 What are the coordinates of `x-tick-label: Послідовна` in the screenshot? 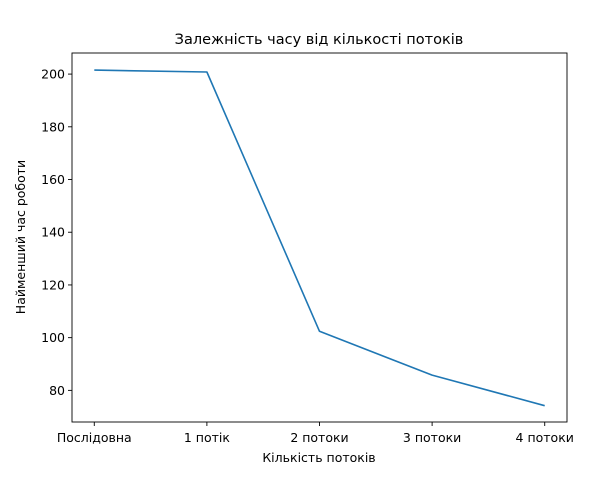 It's located at (94, 437).